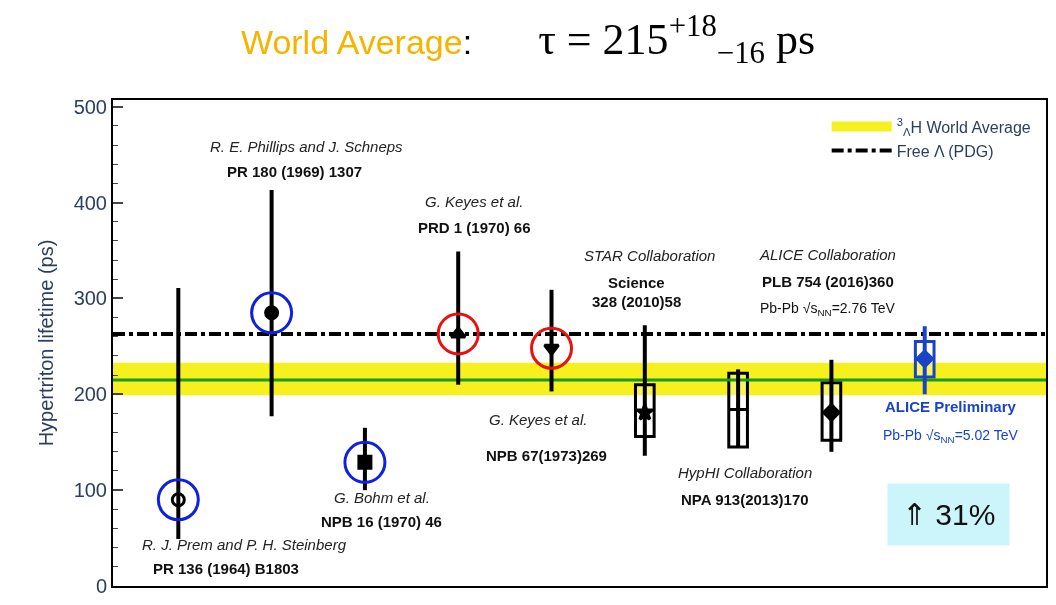 This screenshot has height=605, width=1056. What do you see at coordinates (474, 227) in the screenshot?
I see `annotation: PRD 1 (1970) 66` at bounding box center [474, 227].